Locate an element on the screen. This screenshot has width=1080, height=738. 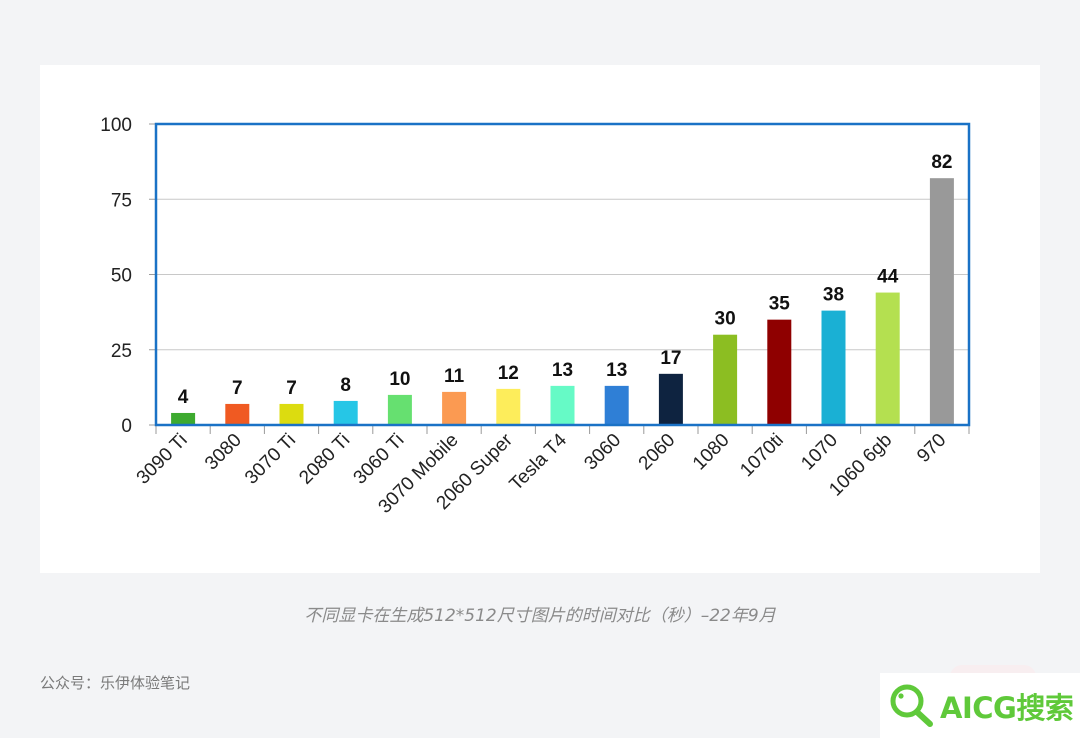
x-tick-label: 3070 Ti is located at coordinates (270, 459).